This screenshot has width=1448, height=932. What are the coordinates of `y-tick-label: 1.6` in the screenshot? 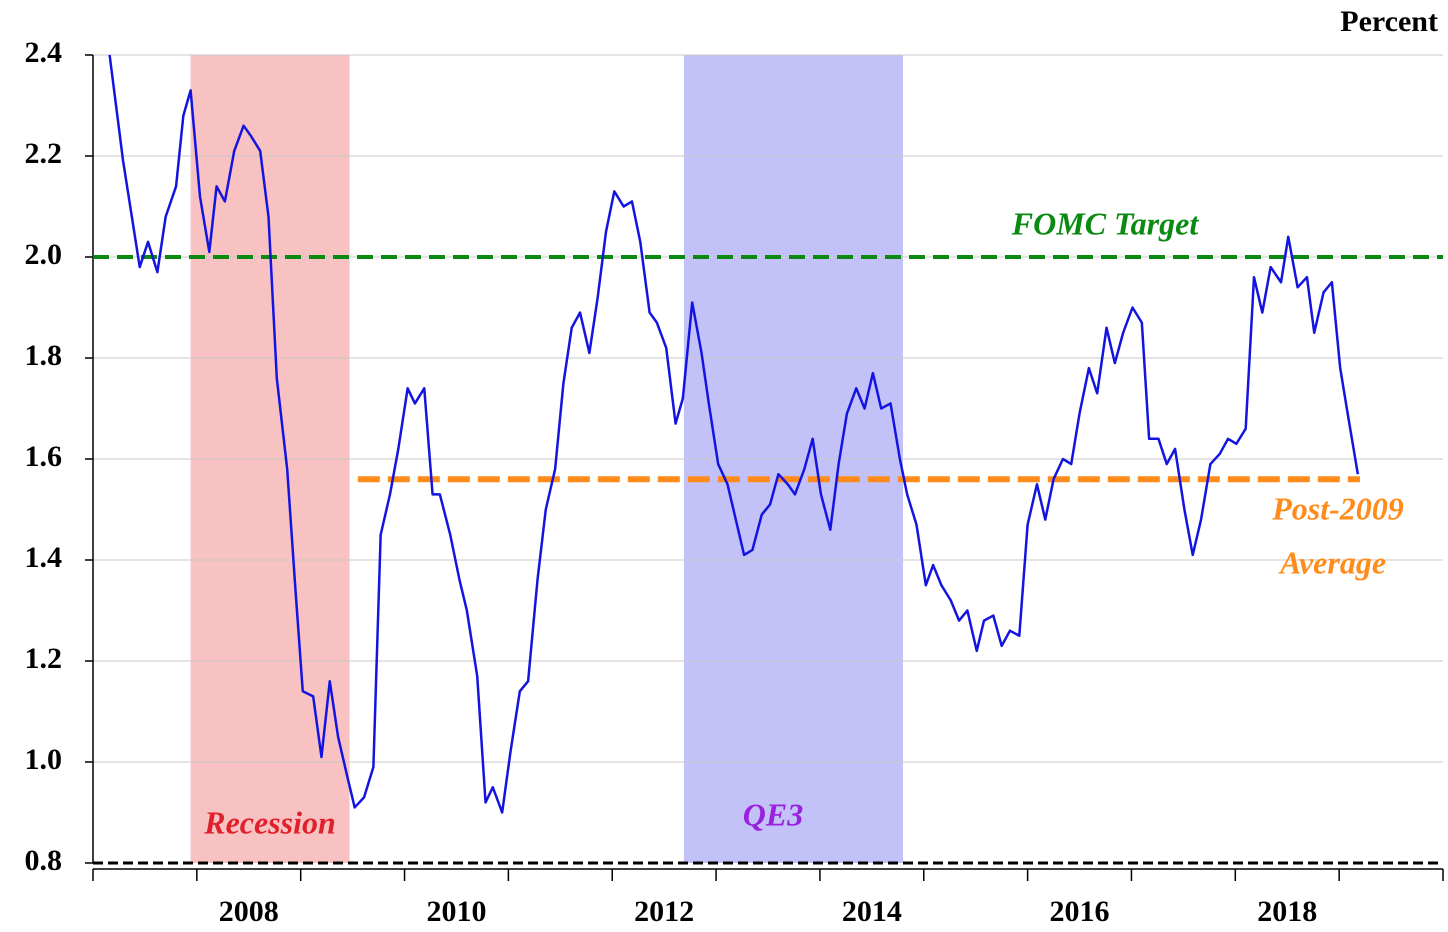 It's located at (44, 456).